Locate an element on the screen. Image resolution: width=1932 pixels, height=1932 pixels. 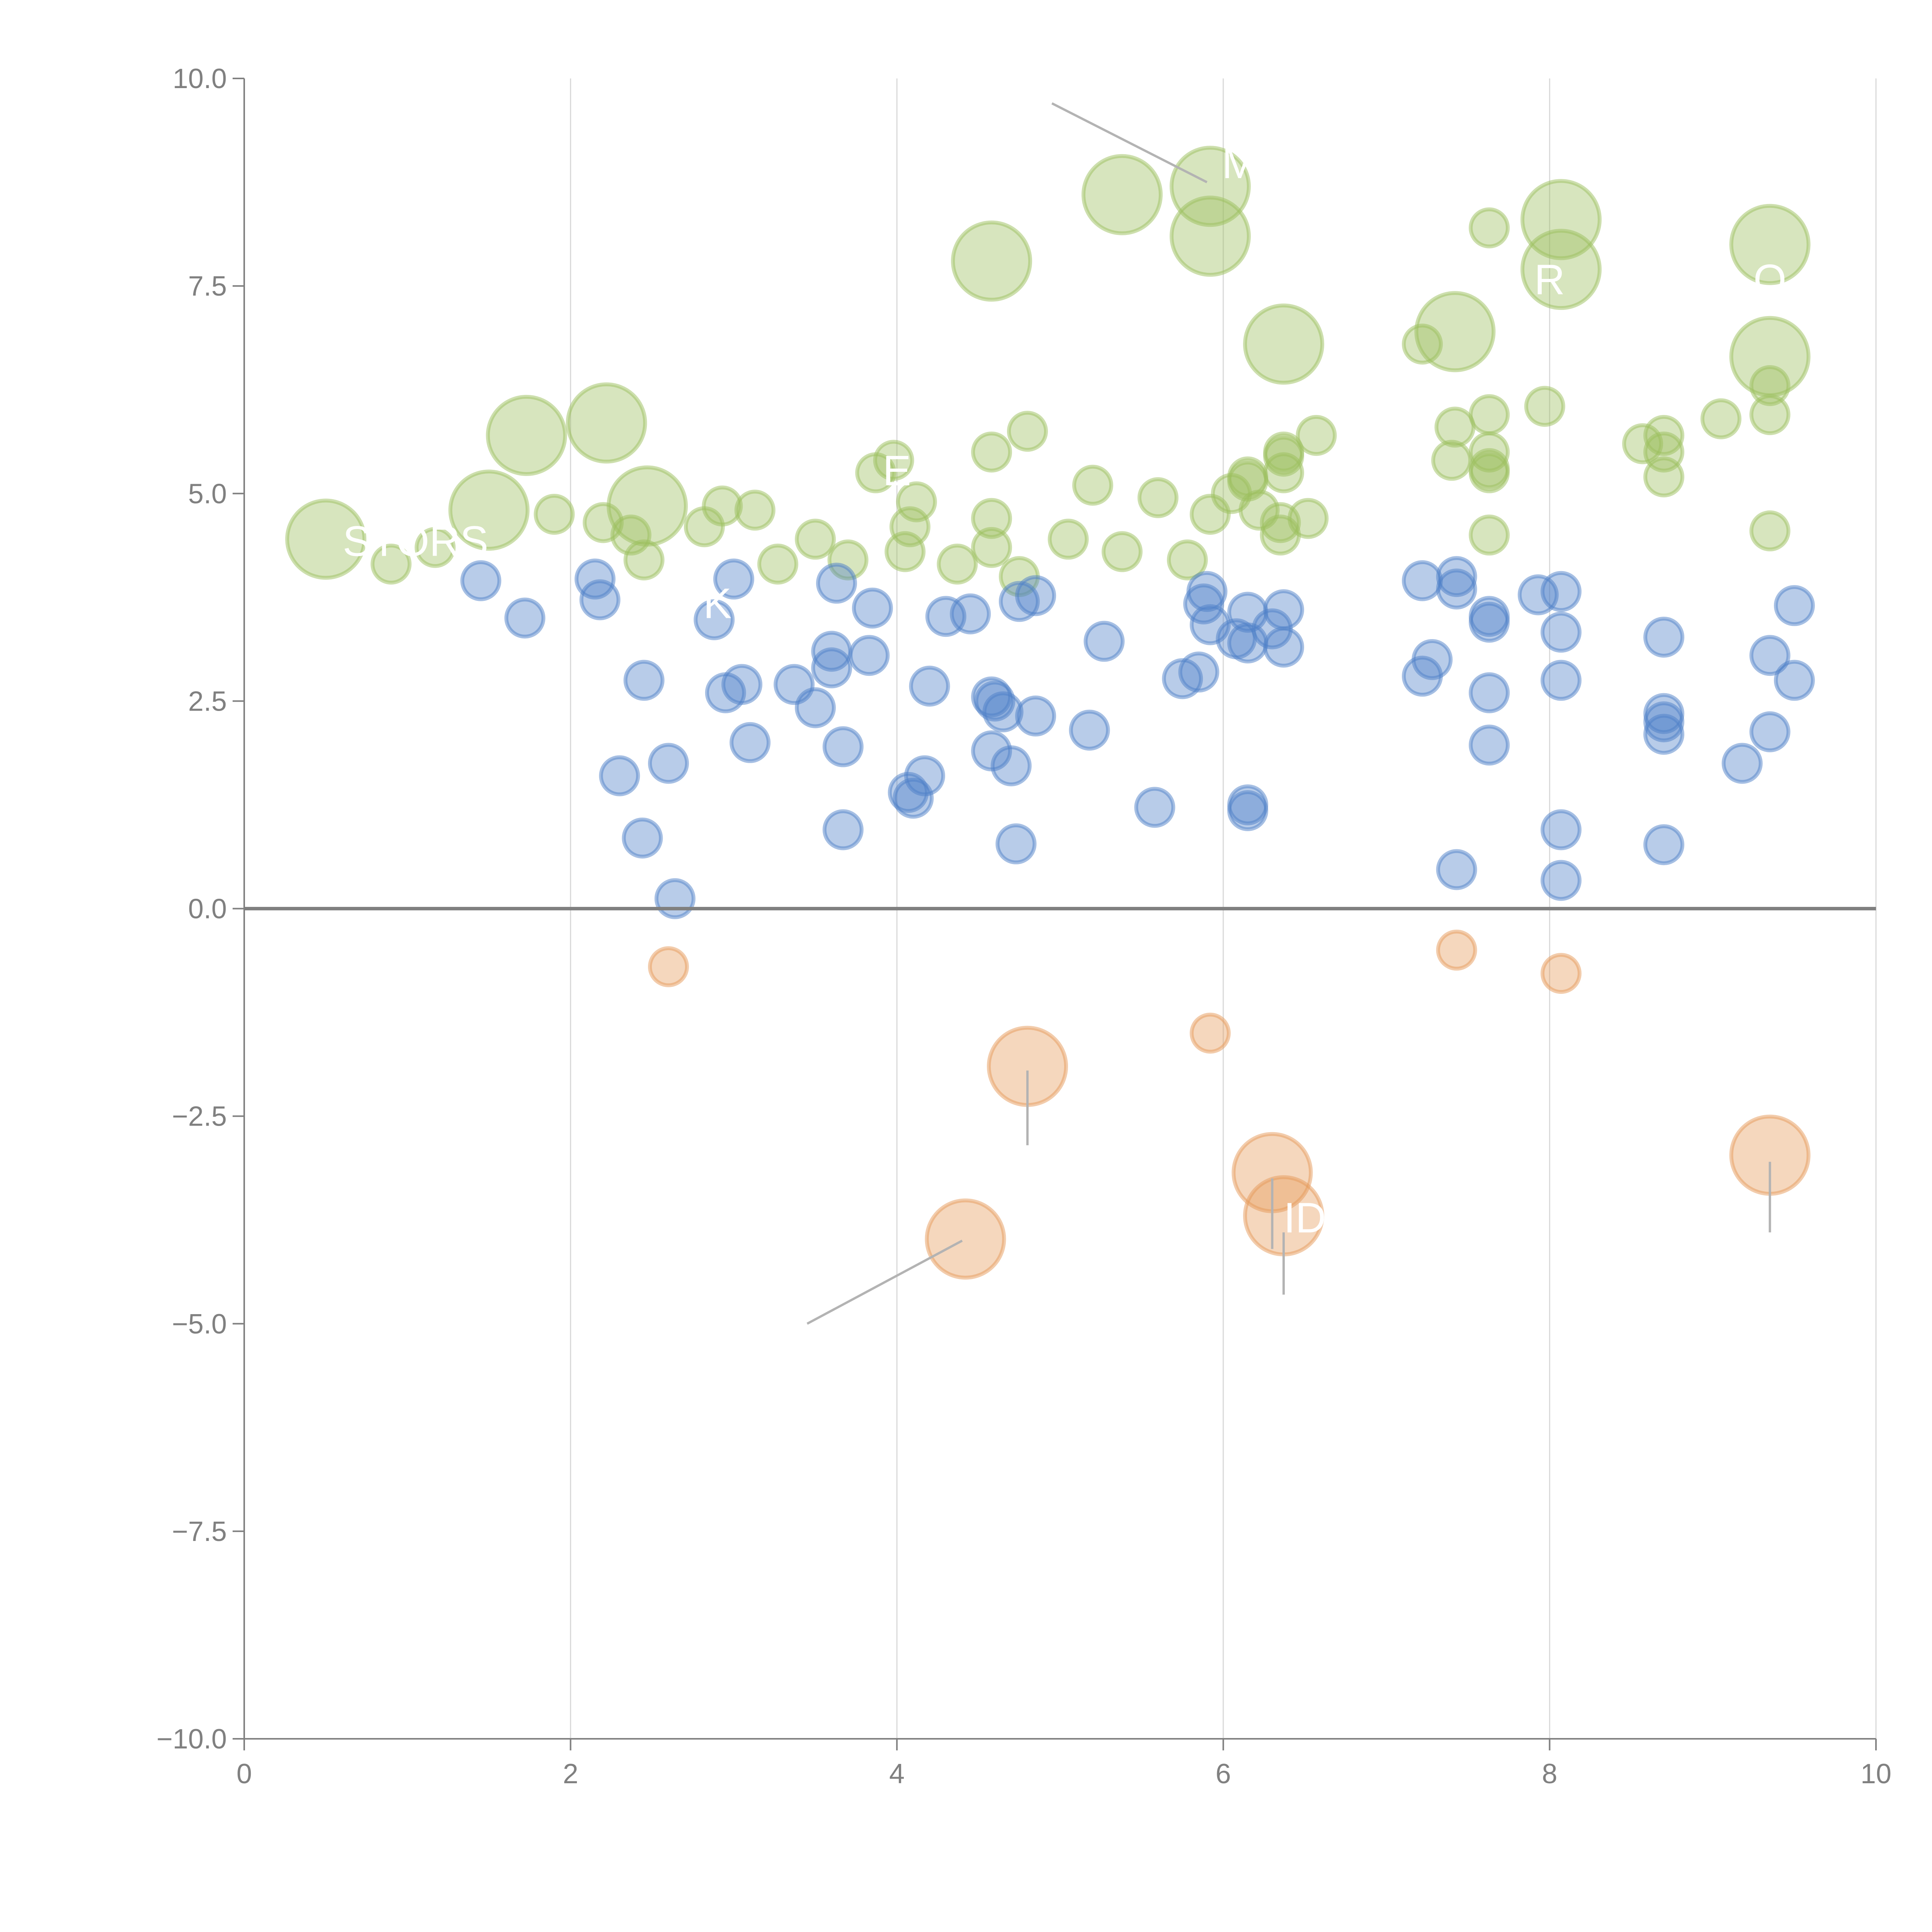
y-tick-label: 2.5 is located at coordinates (207, 702).